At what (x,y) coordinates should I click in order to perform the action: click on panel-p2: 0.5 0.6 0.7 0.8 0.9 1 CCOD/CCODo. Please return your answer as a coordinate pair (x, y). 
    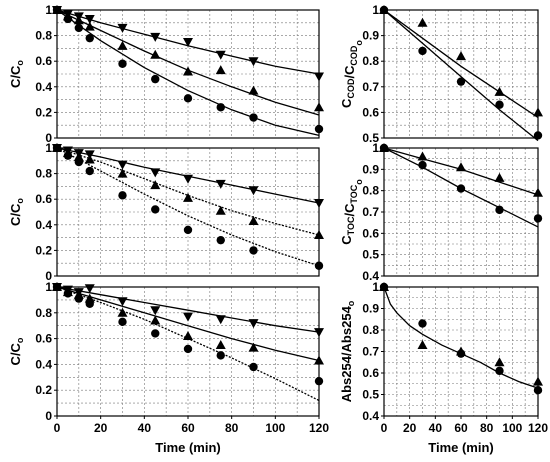
    Looking at the image, I should click on (441, 74).